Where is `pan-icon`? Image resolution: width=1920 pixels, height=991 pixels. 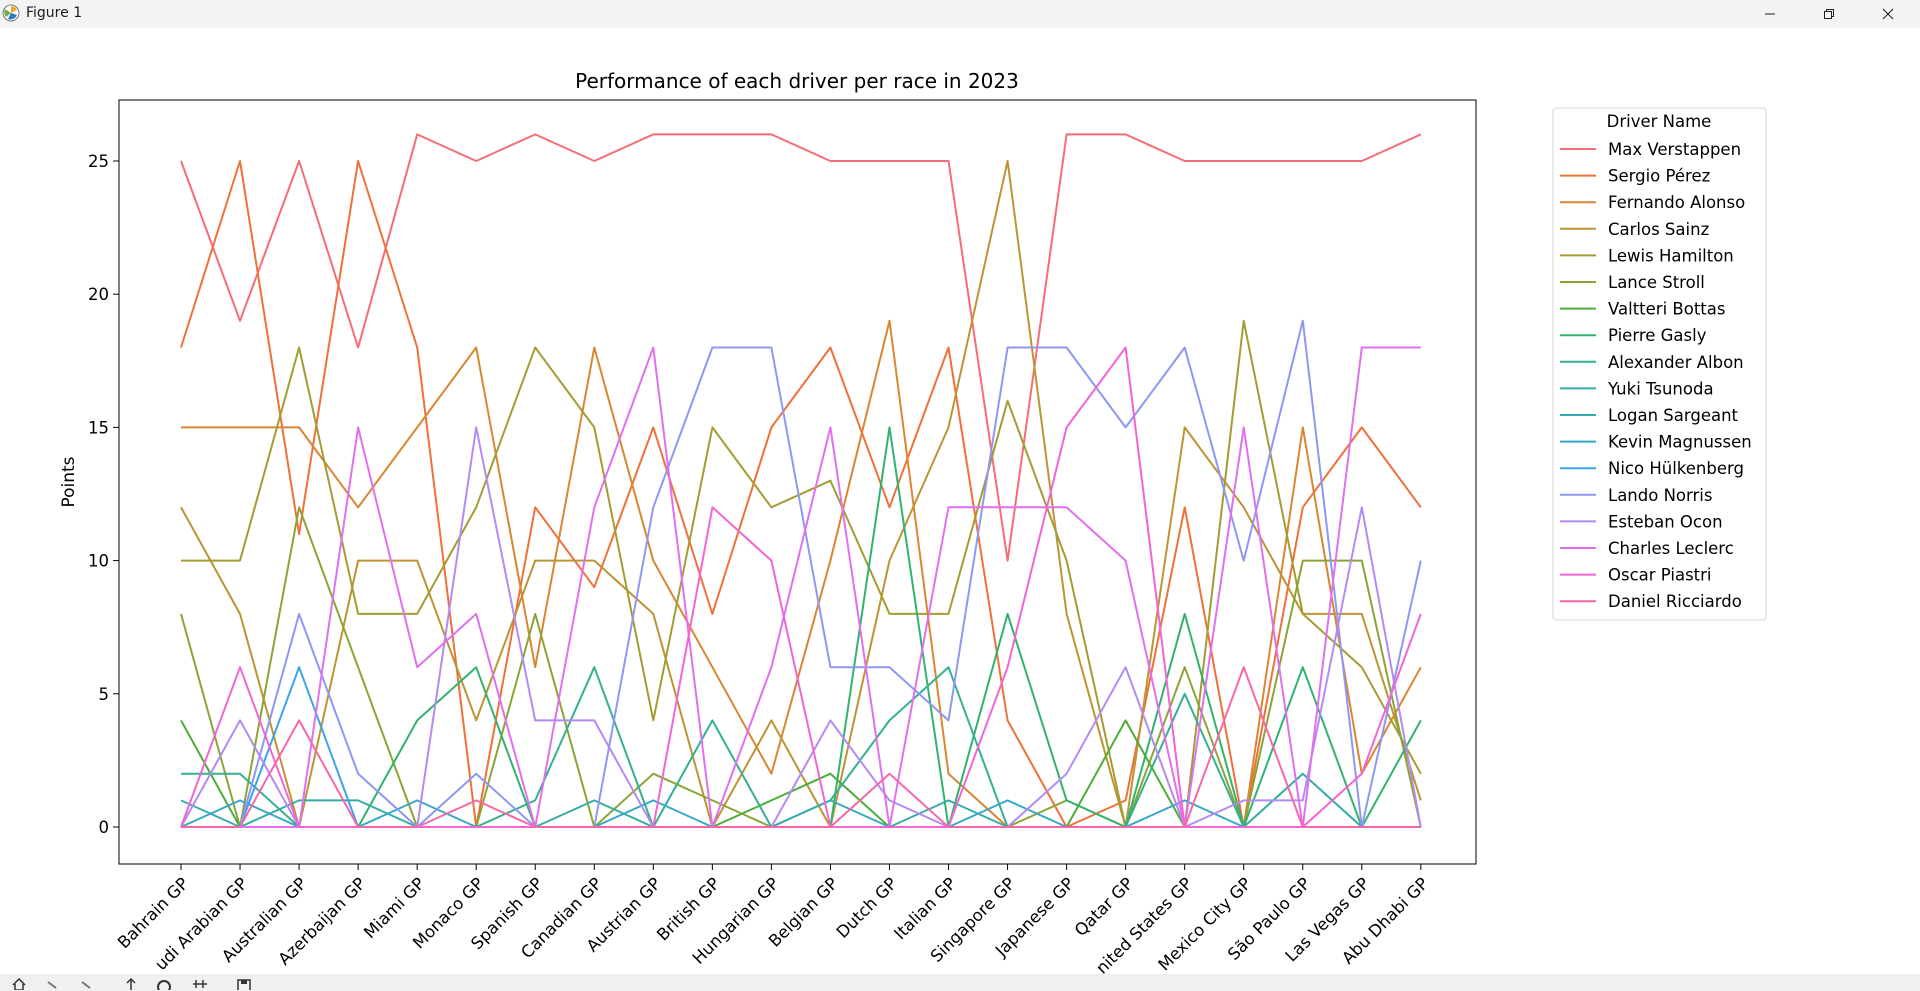 pan-icon is located at coordinates (131, 984).